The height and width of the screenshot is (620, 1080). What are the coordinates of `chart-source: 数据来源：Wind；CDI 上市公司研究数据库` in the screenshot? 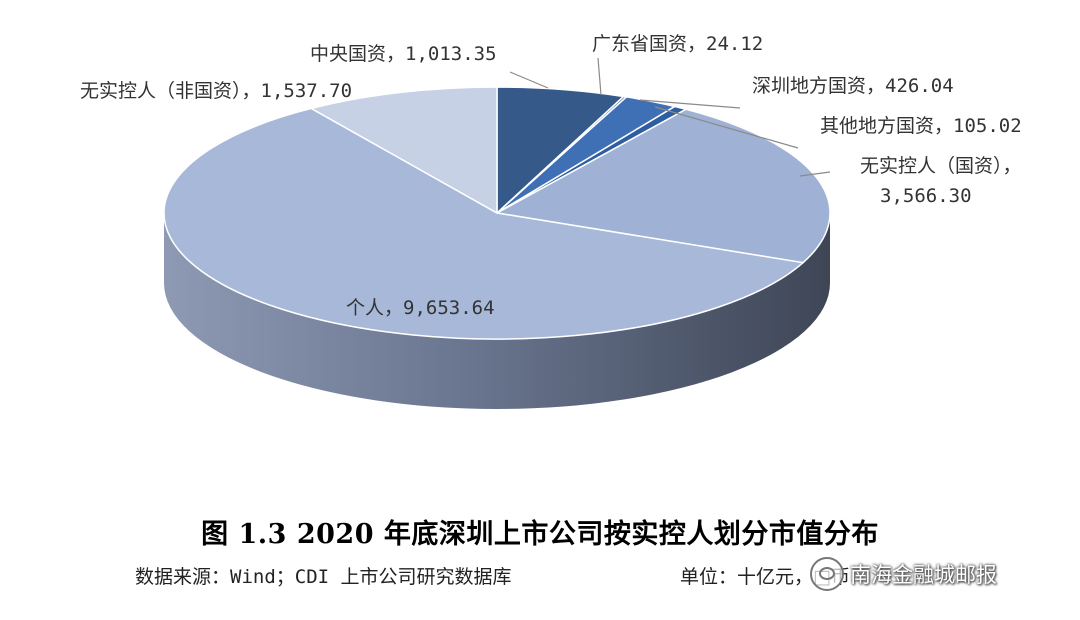 It's located at (323, 577).